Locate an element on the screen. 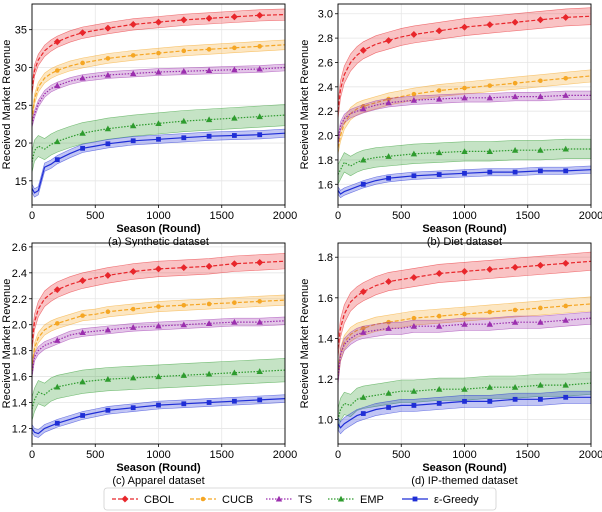  legend-box is located at coordinates (300, 499).